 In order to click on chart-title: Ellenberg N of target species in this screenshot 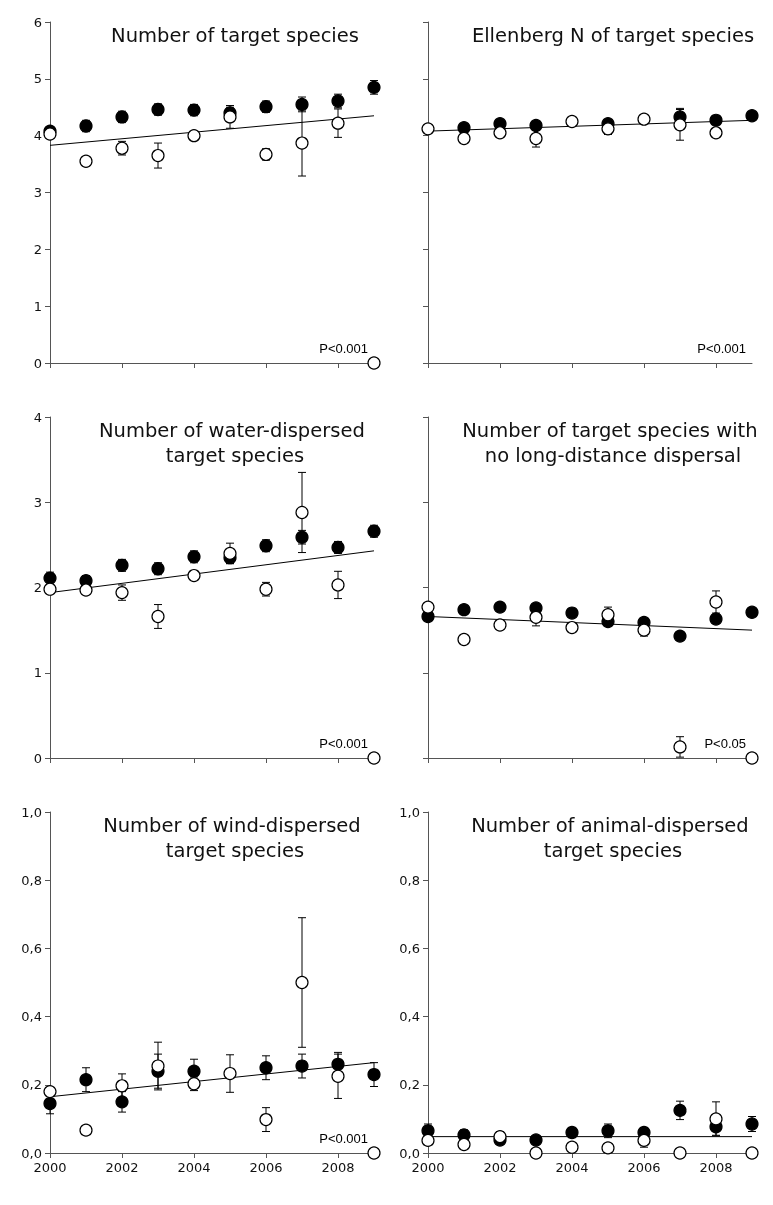, I will do `click(613, 35)`.